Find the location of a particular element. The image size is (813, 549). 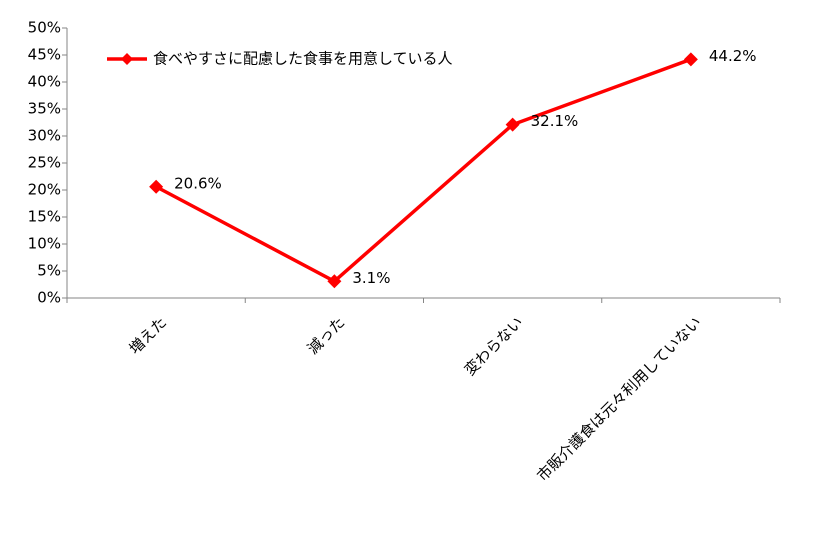

y-tick-label: 25% is located at coordinates (44, 163).